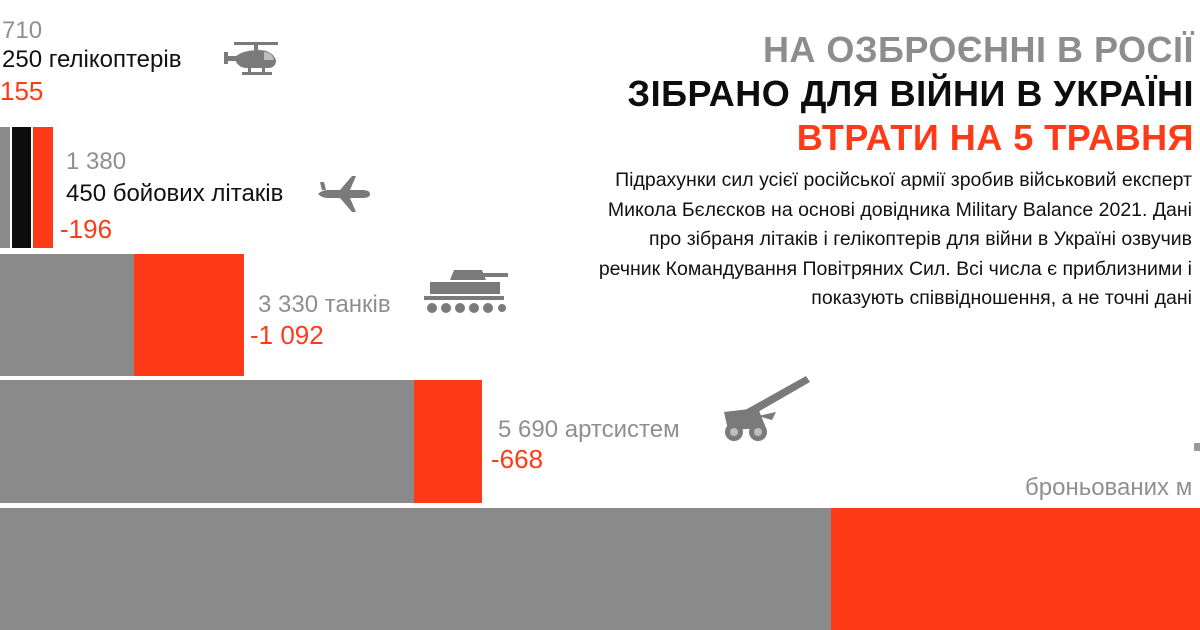  Describe the element at coordinates (324, 304) in the screenshot. I see `tanks-total-label: 3 330 танків` at that location.